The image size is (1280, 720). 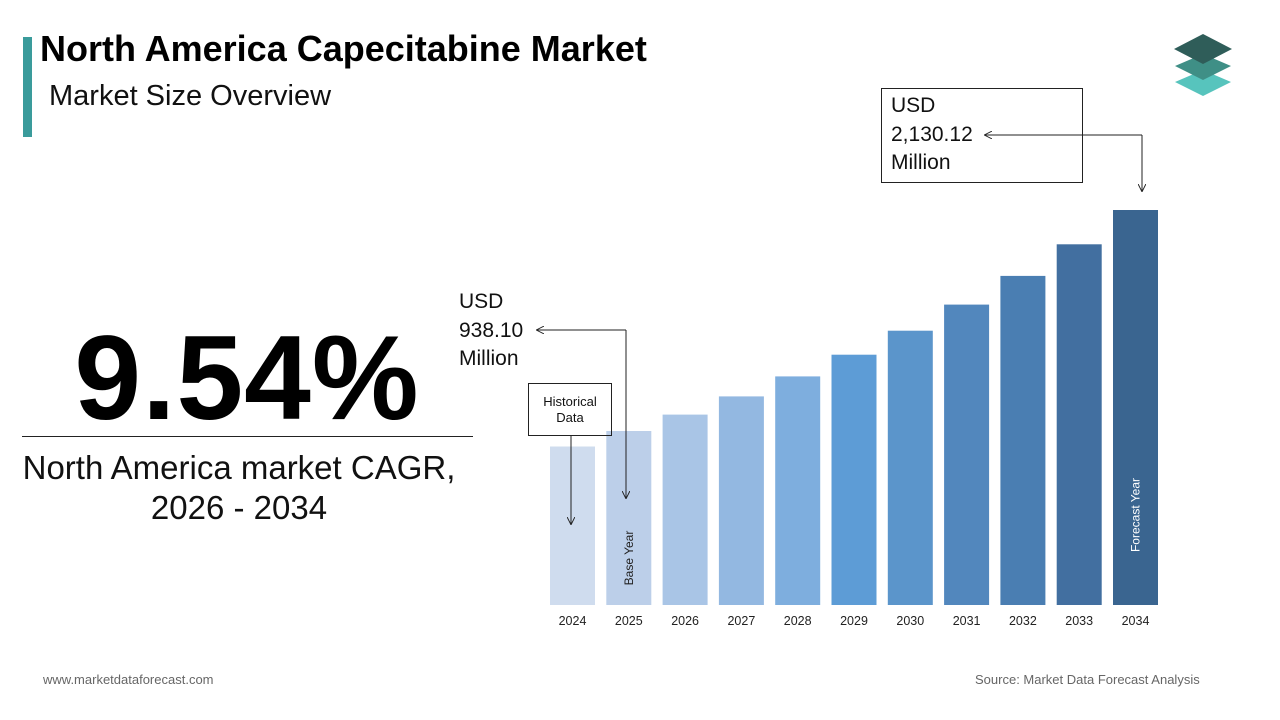 I want to click on x-tick-label-2028: 2028, so click(x=798, y=621).